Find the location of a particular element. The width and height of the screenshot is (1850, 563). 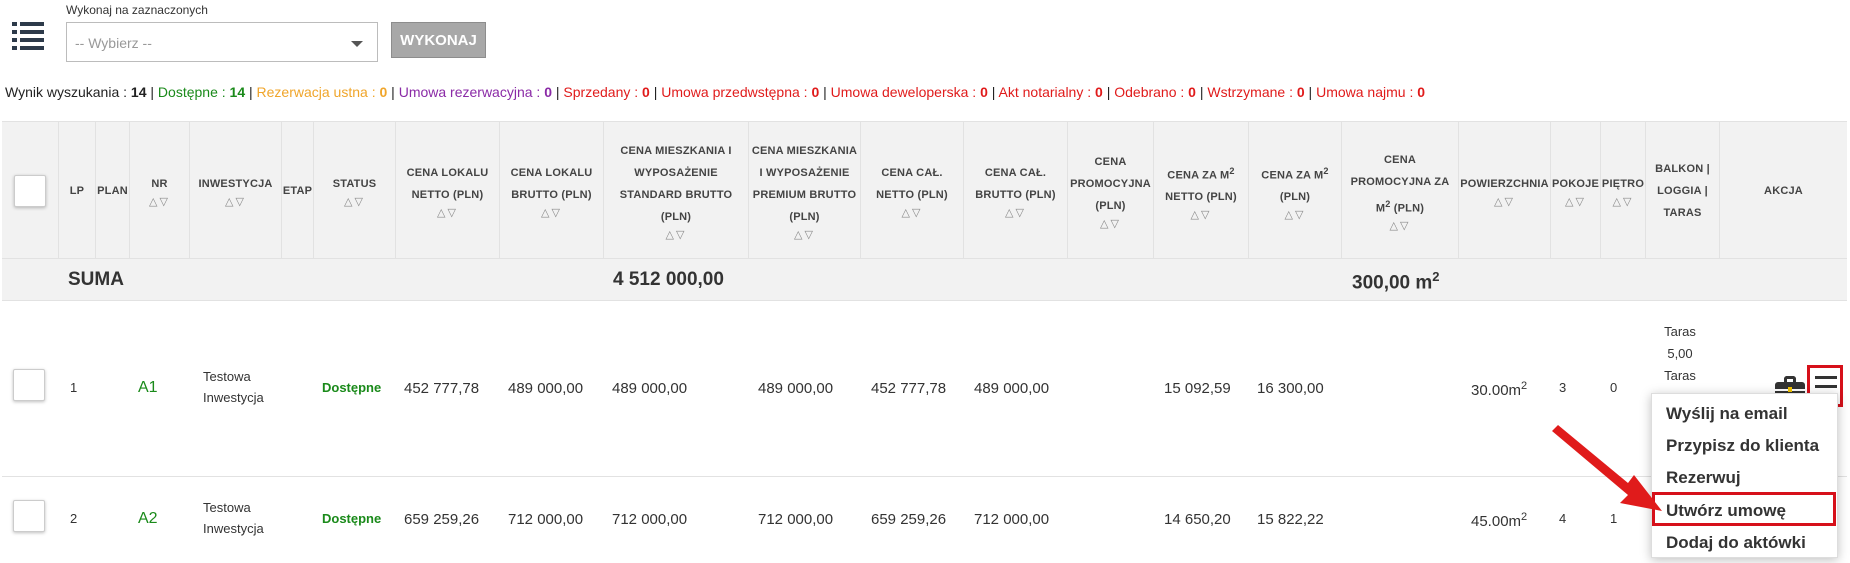

col-balkon: BALKON | LOGGIA | TARAS is located at coordinates (1683, 191).